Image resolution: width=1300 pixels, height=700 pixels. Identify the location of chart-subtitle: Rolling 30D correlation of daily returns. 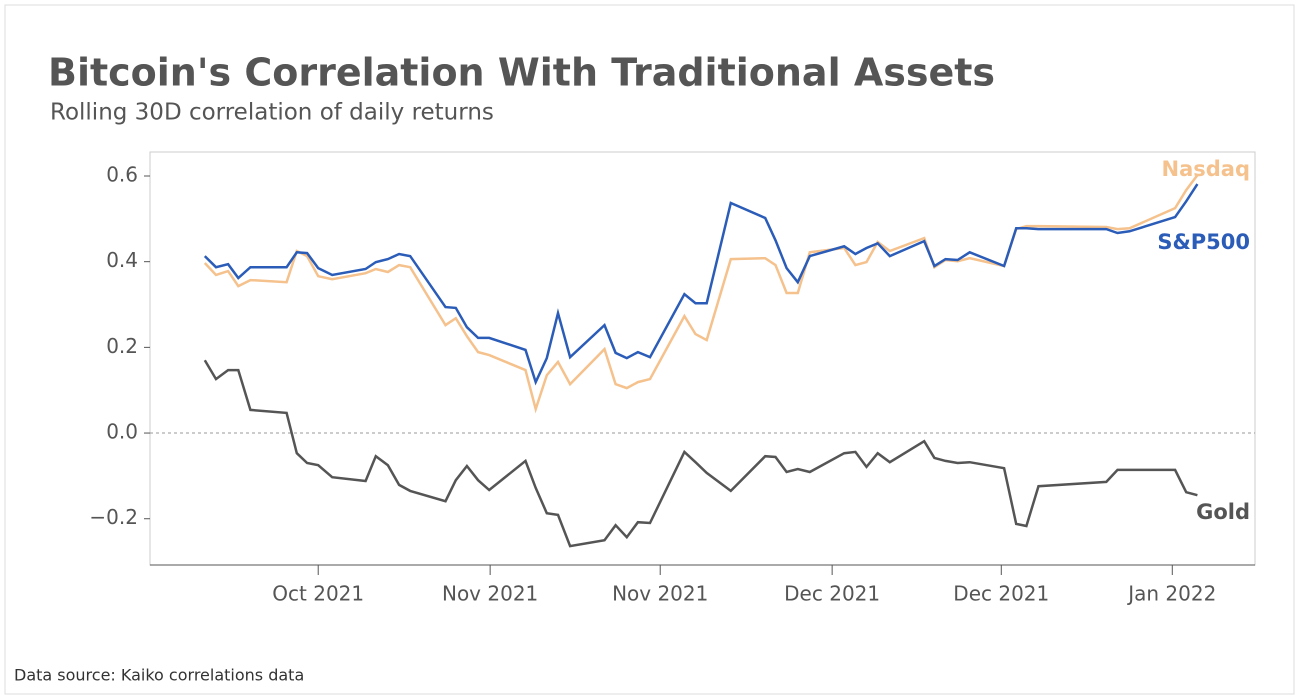
(272, 113).